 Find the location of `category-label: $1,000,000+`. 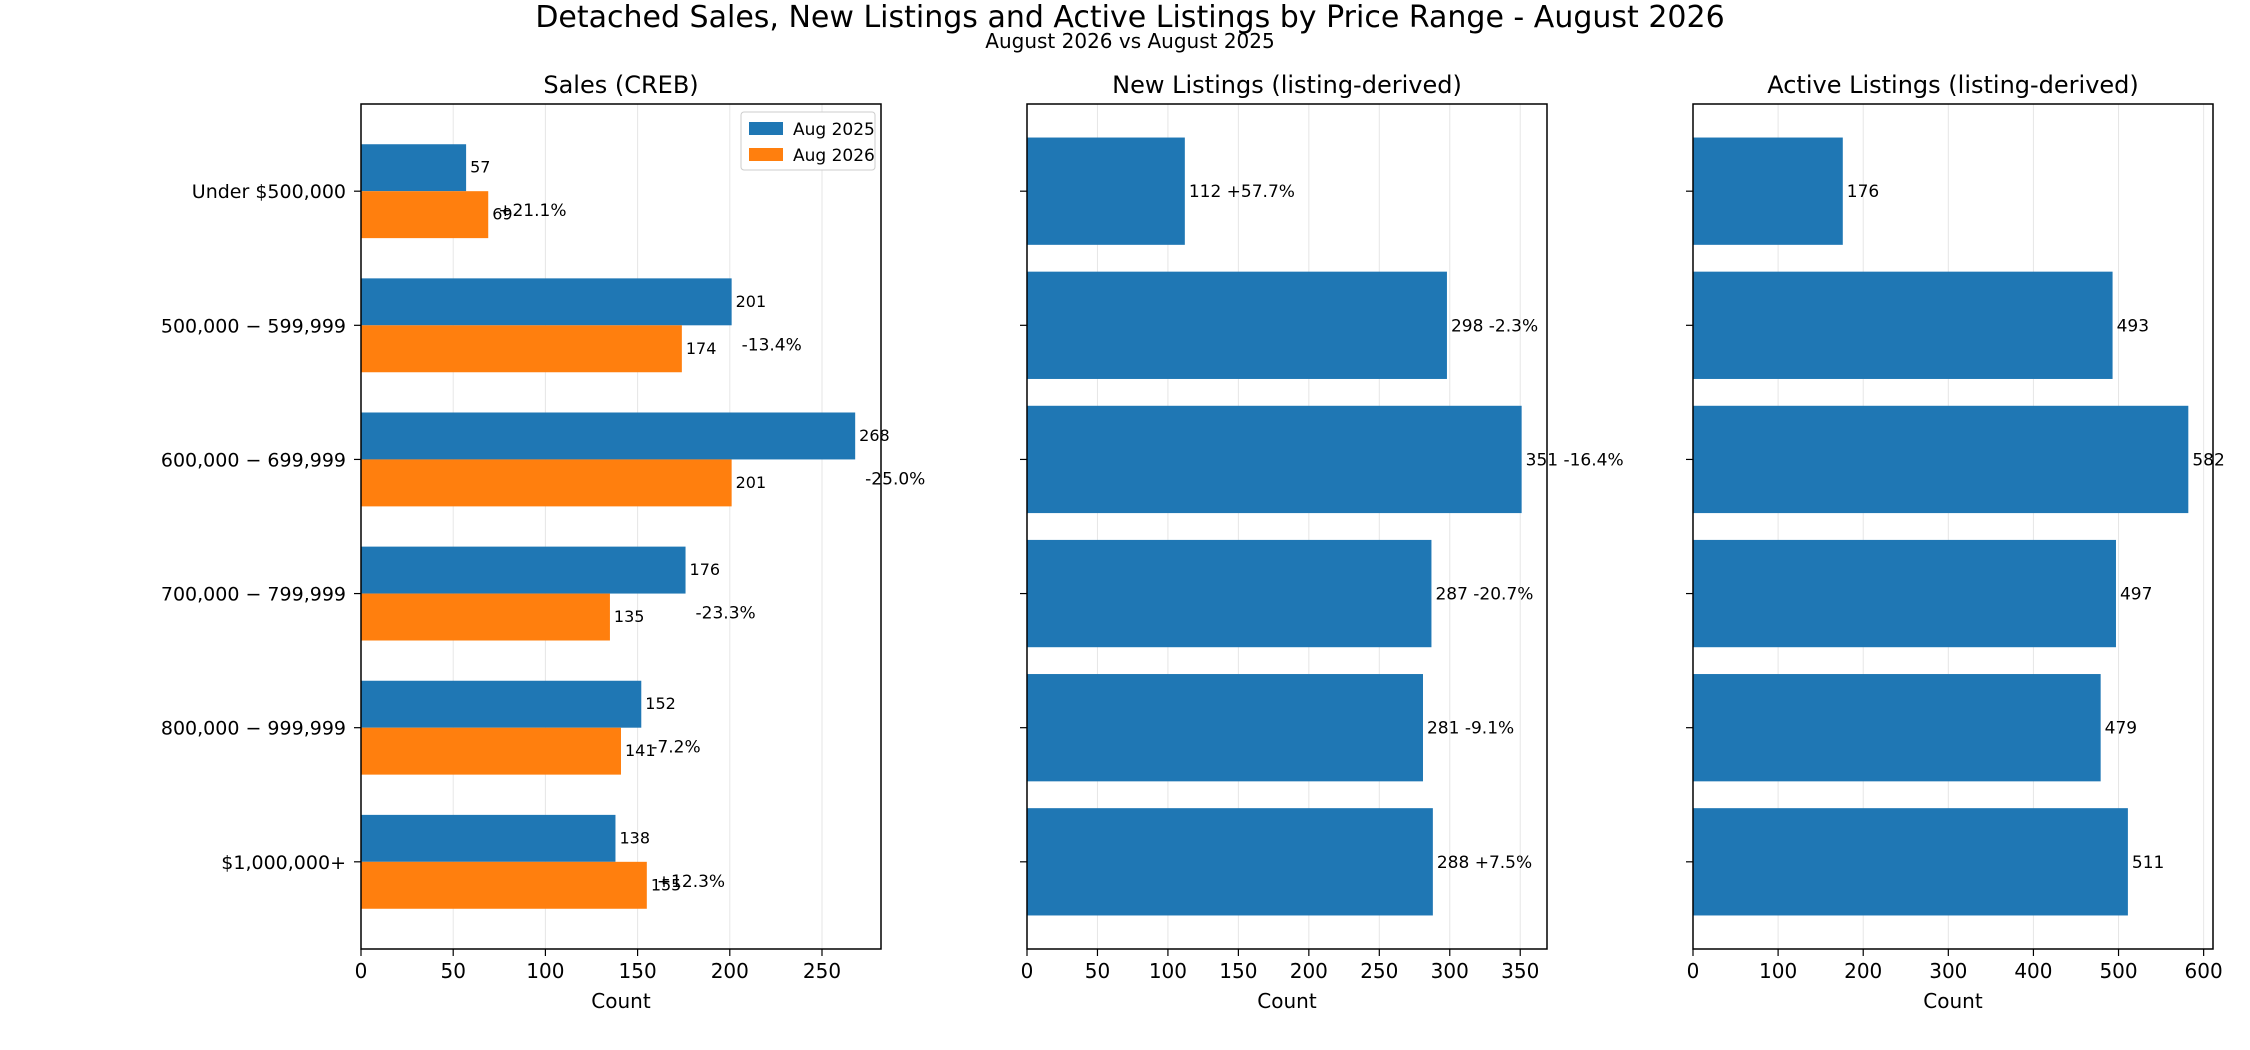

category-label: $1,000,000+ is located at coordinates (283, 863).